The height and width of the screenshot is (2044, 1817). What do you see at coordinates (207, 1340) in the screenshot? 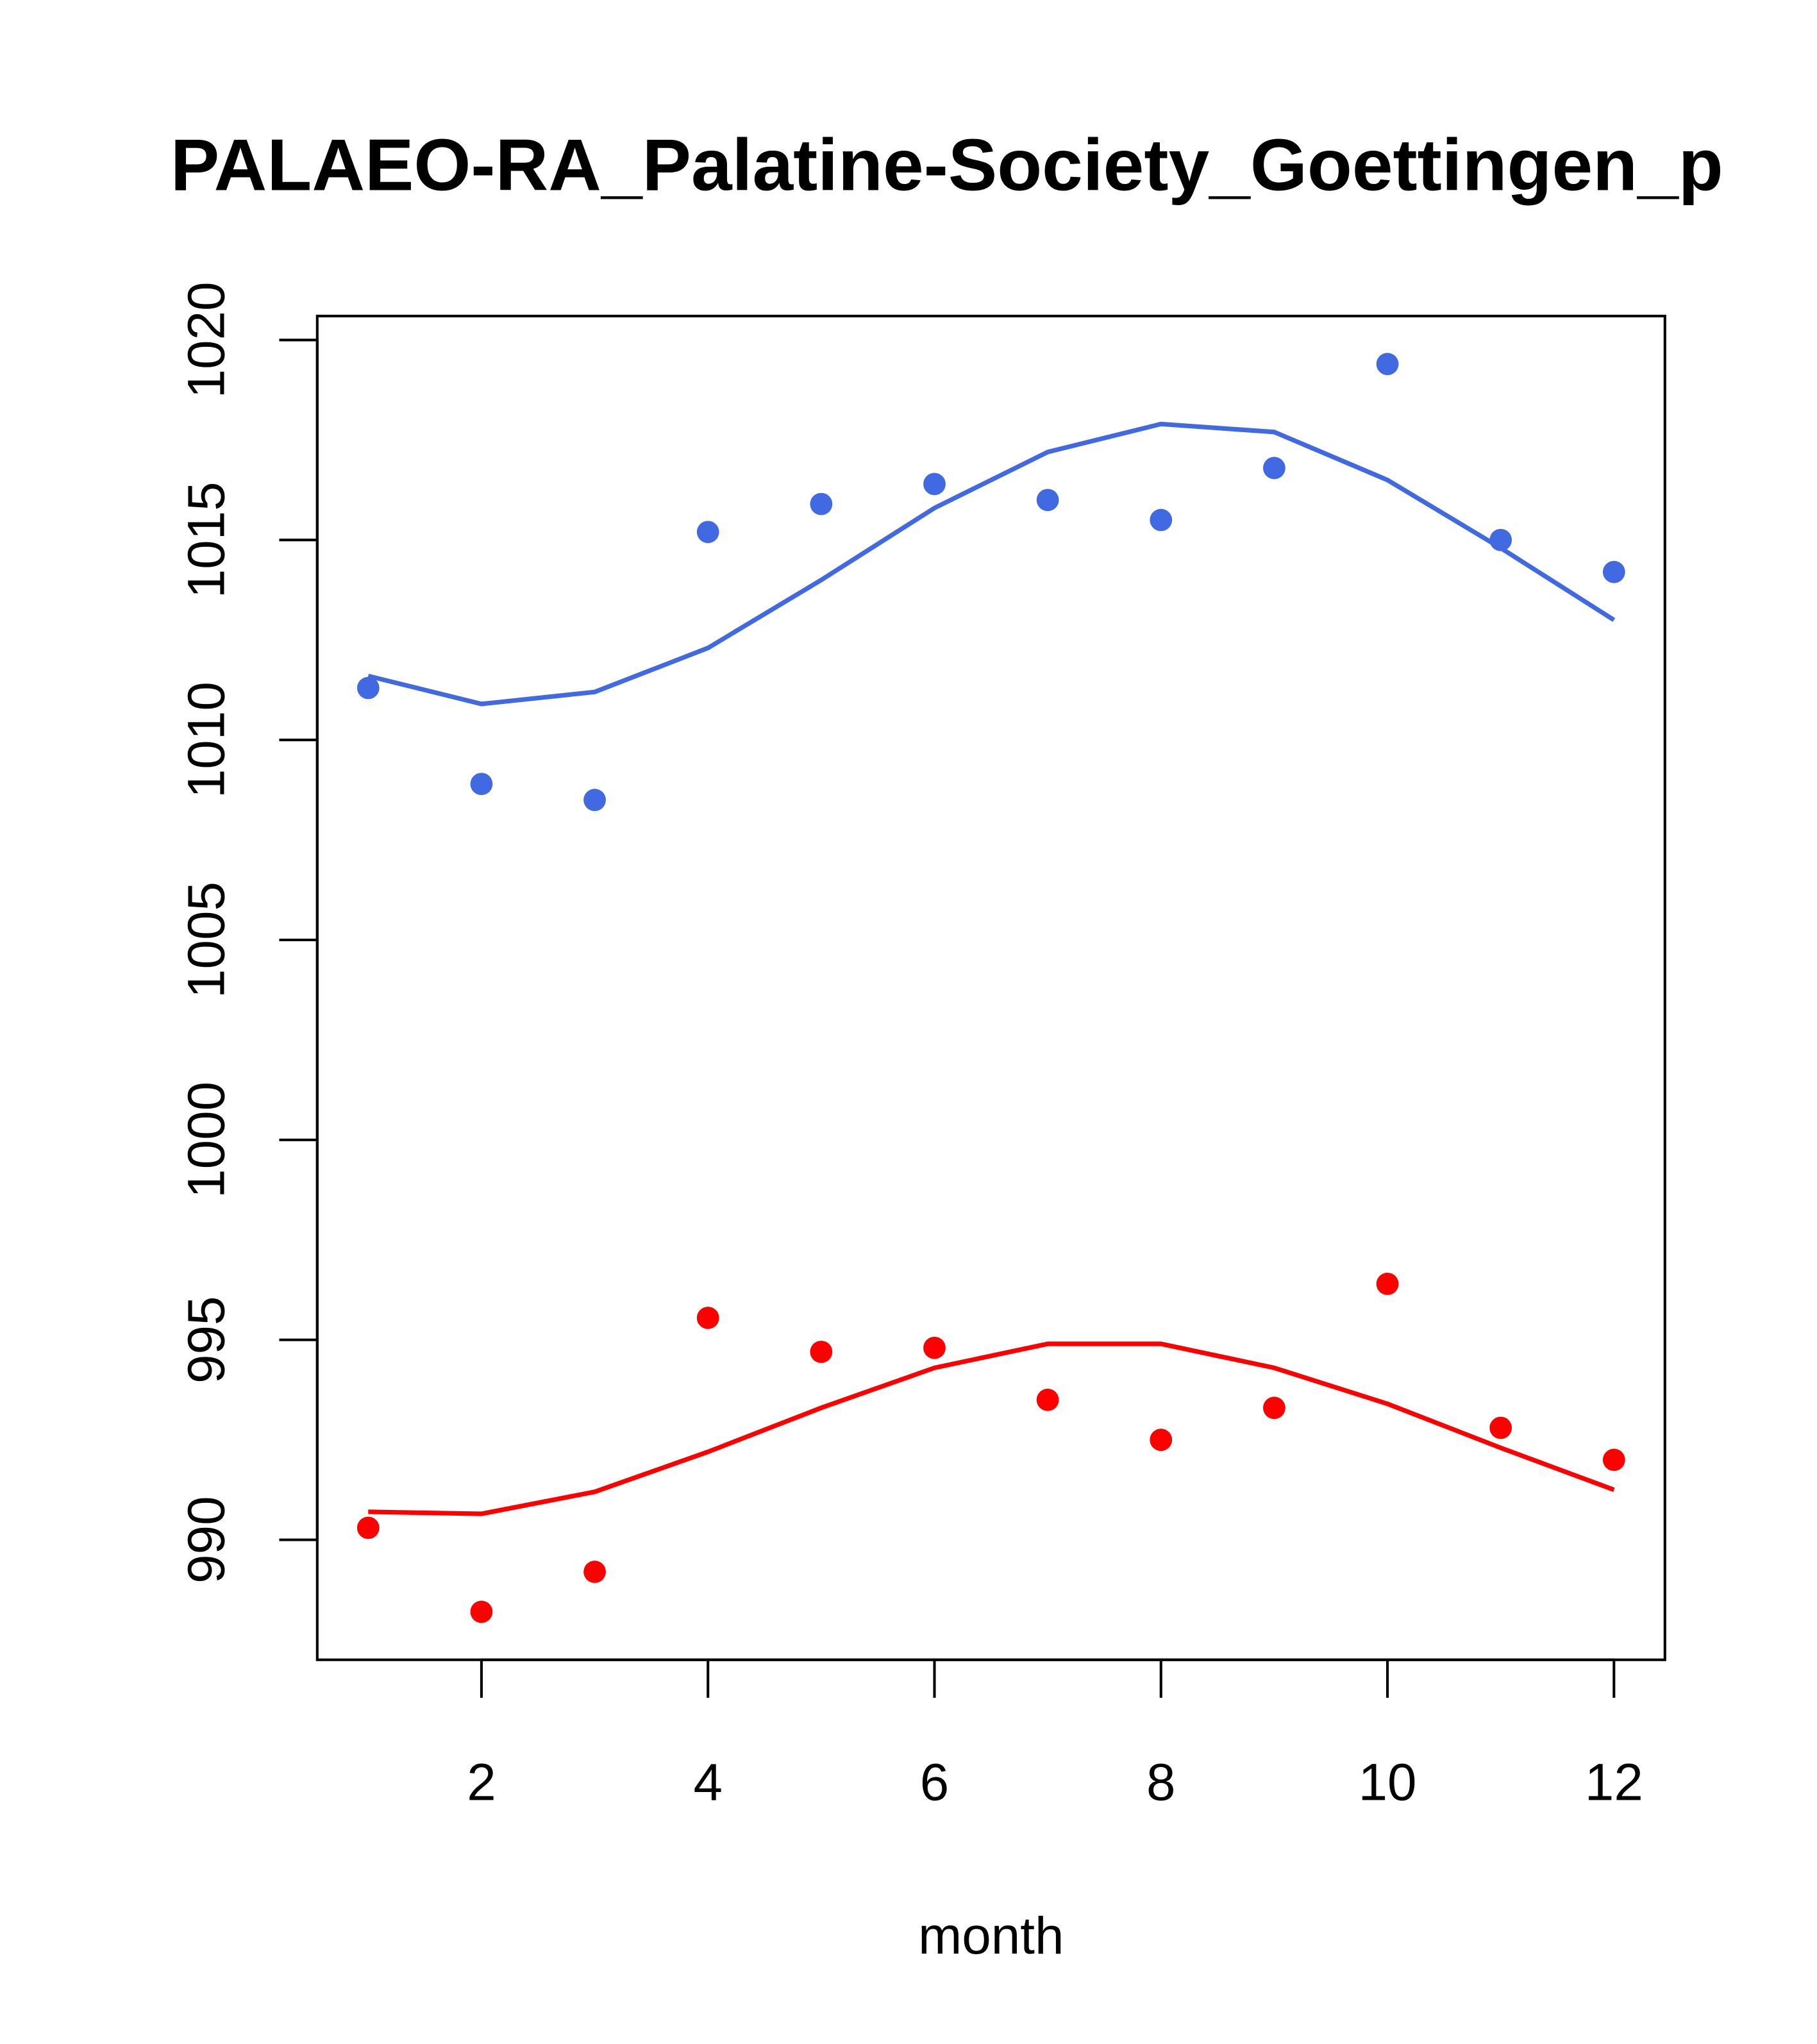
I see `y-tick-label: 995` at bounding box center [207, 1340].